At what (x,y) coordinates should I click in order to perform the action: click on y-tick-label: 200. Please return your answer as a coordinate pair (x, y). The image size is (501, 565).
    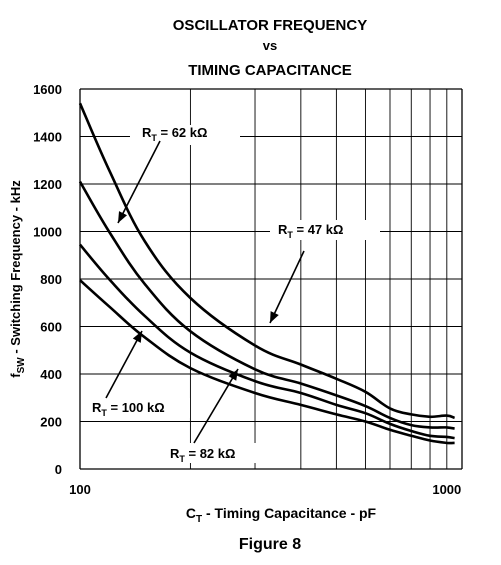
    Looking at the image, I should click on (51, 422).